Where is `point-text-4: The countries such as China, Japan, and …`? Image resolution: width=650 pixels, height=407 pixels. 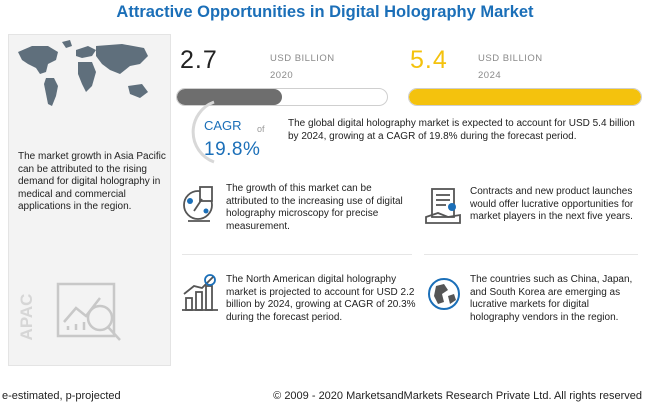 point-text-4: The countries such as China, Japan, and … is located at coordinates (551, 298).